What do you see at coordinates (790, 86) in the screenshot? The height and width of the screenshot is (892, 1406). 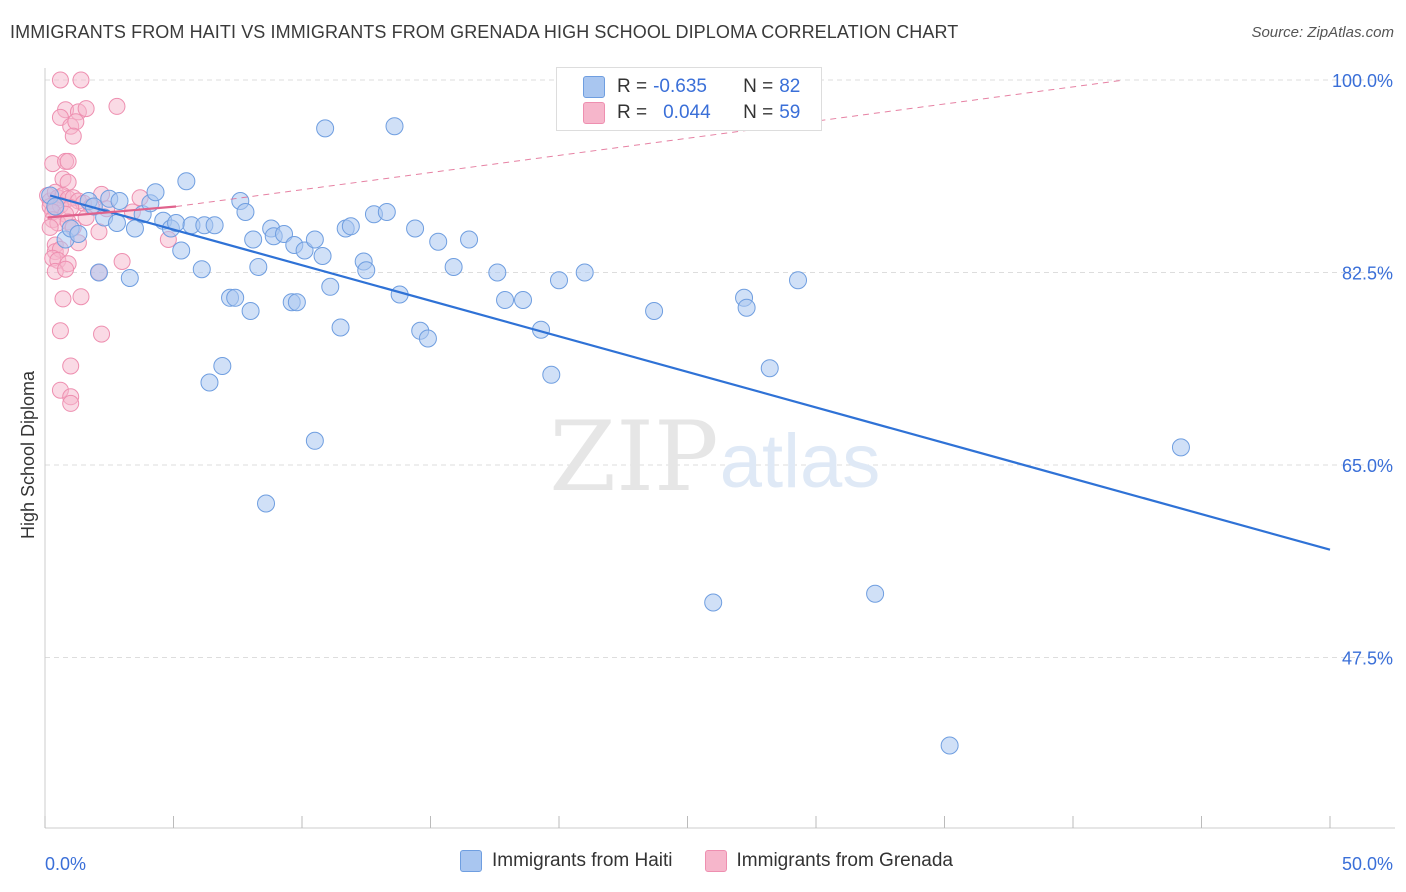 I see `haiti-n-value: 82` at bounding box center [790, 86].